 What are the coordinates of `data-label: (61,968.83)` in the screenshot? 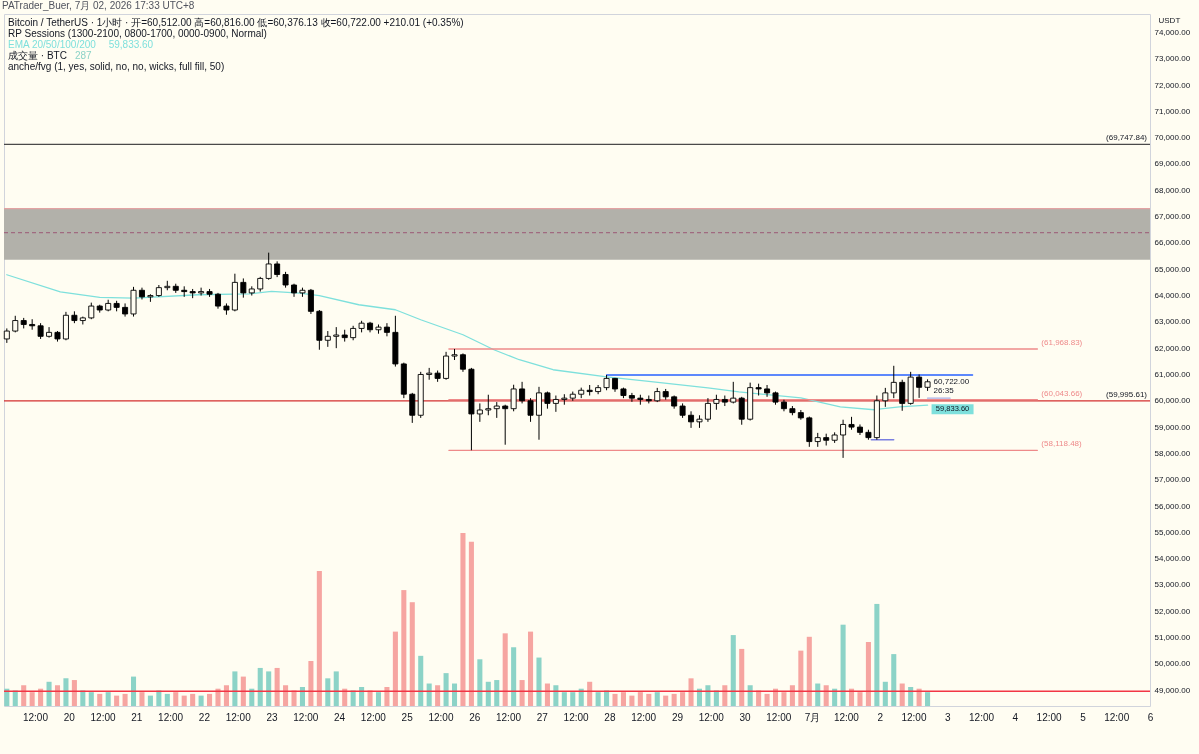 It's located at (1062, 342).